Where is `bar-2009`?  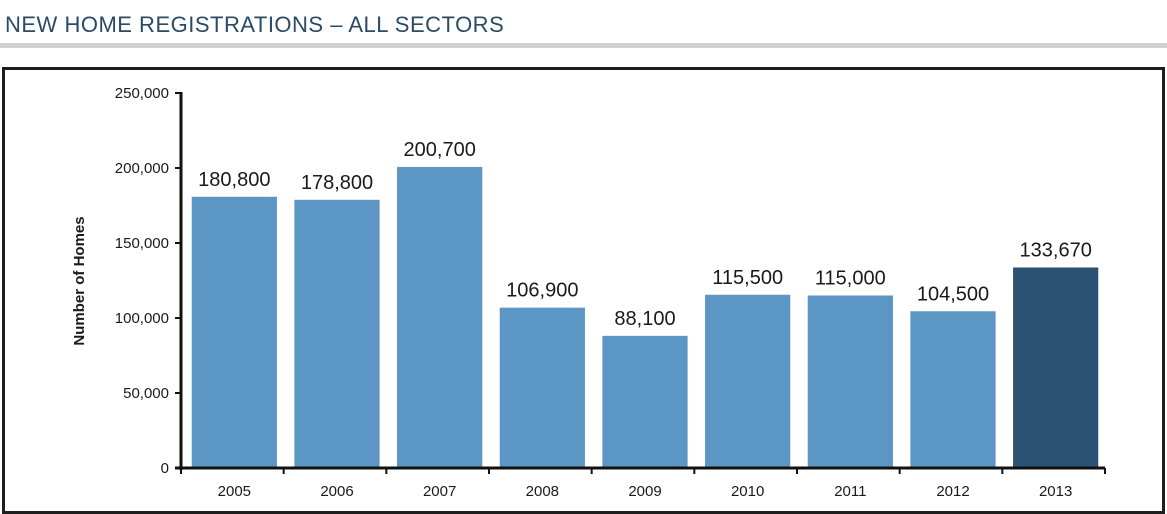 bar-2009 is located at coordinates (645, 401).